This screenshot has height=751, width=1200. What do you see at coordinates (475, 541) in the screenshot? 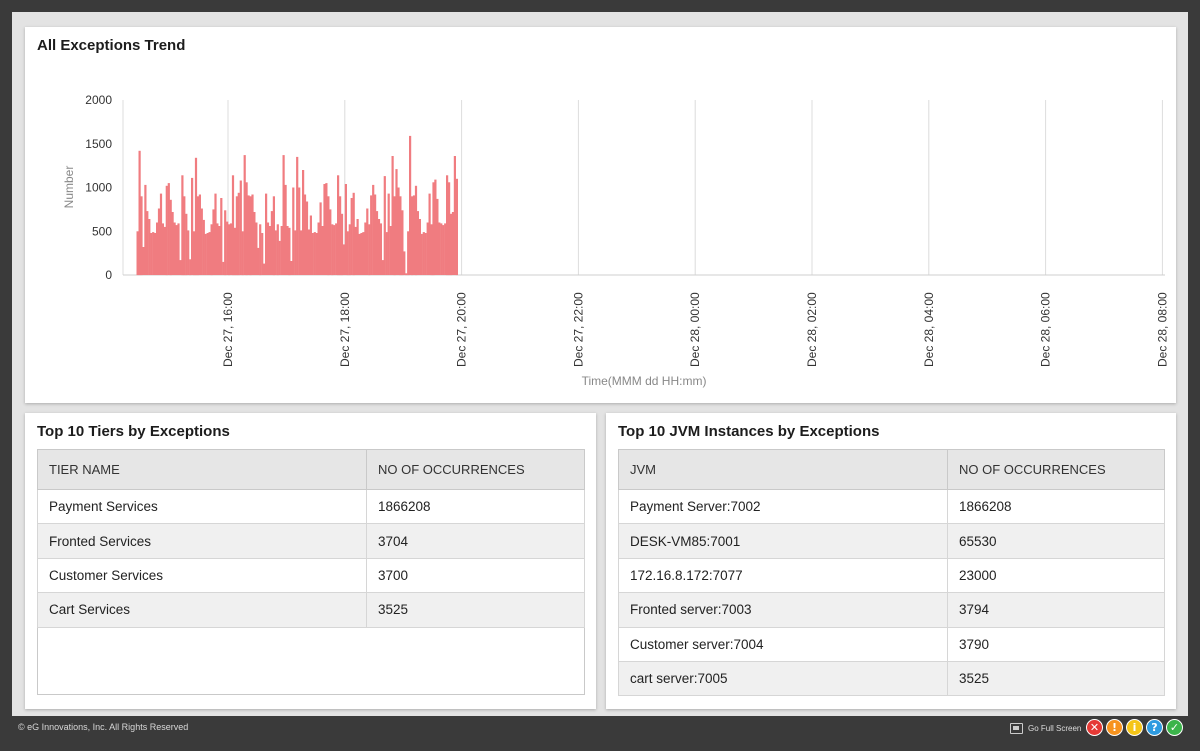
I see `occurrences-cell: 3704` at bounding box center [475, 541].